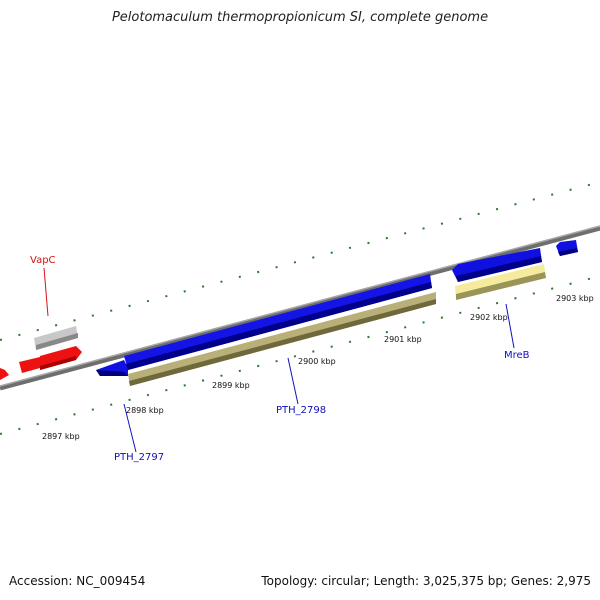 The width and height of the screenshot is (600, 600). Describe the element at coordinates (29, 365) in the screenshot. I see `red-gene-small` at that location.